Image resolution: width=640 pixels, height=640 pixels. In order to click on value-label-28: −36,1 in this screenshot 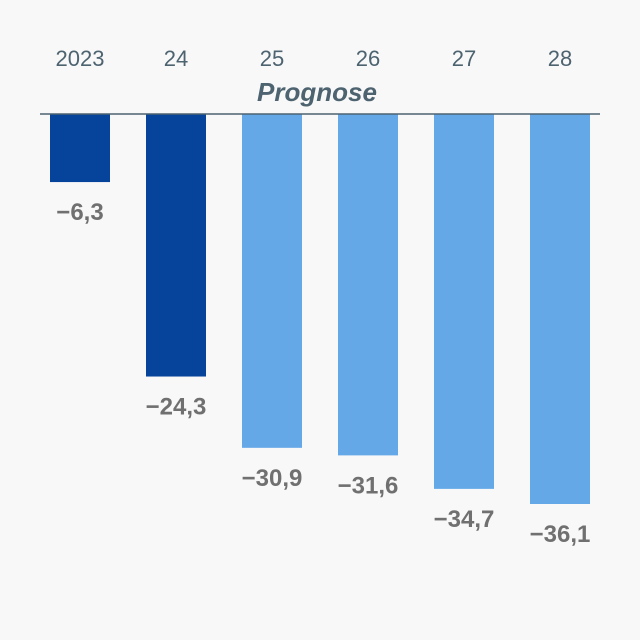, I will do `click(560, 534)`.